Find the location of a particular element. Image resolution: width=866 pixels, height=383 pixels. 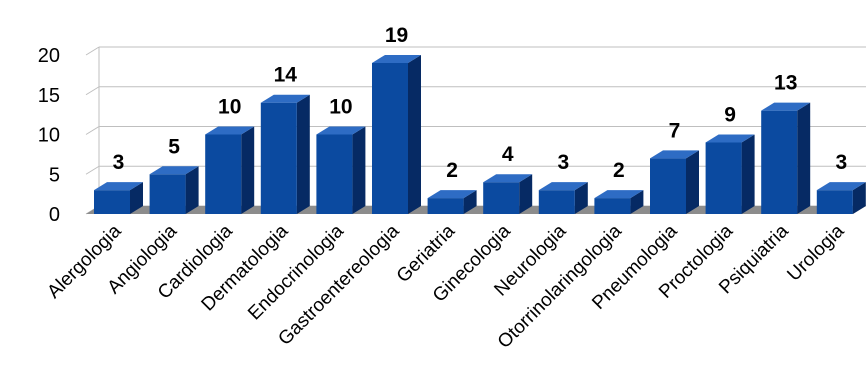

category-label: Urologia is located at coordinates (815, 252).